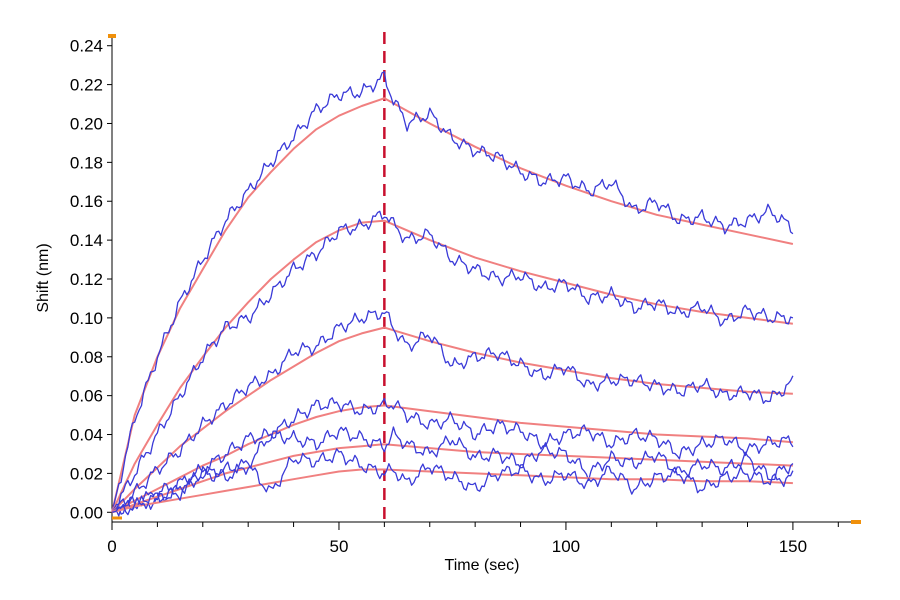  I want to click on y-tick-label: 0.20, so click(86, 123).